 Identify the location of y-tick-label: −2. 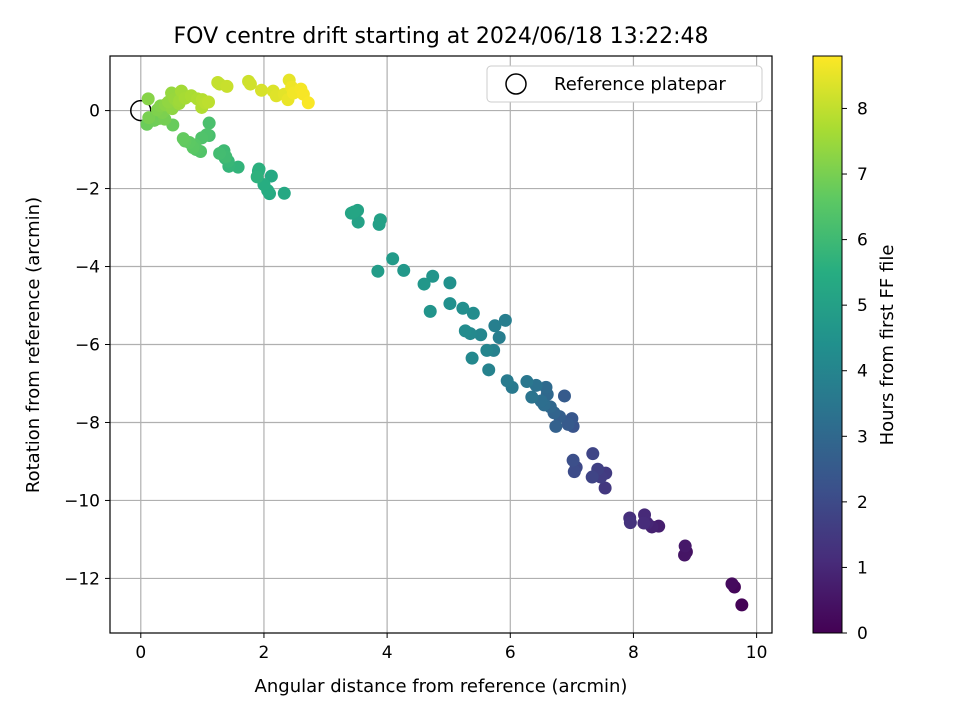
(87, 190).